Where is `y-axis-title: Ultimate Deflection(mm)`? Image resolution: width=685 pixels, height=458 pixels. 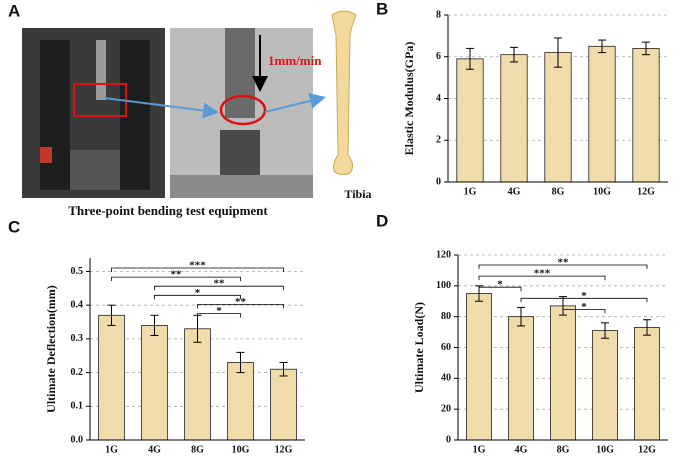 y-axis-title: Ultimate Deflection(mm) is located at coordinates (51, 349).